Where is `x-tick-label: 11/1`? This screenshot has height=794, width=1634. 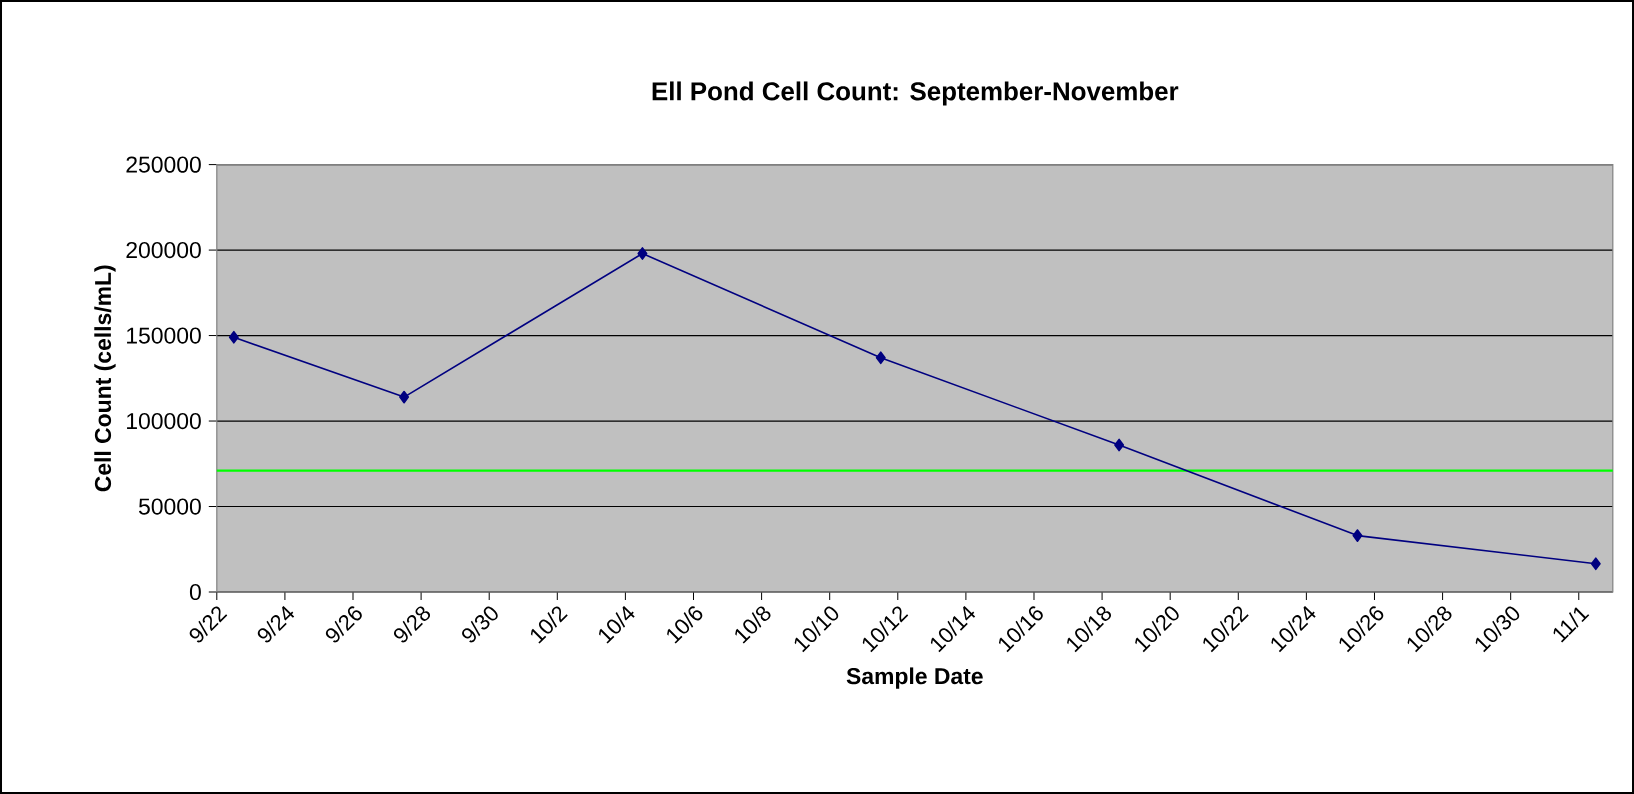
x-tick-label: 11/1 is located at coordinates (1571, 625).